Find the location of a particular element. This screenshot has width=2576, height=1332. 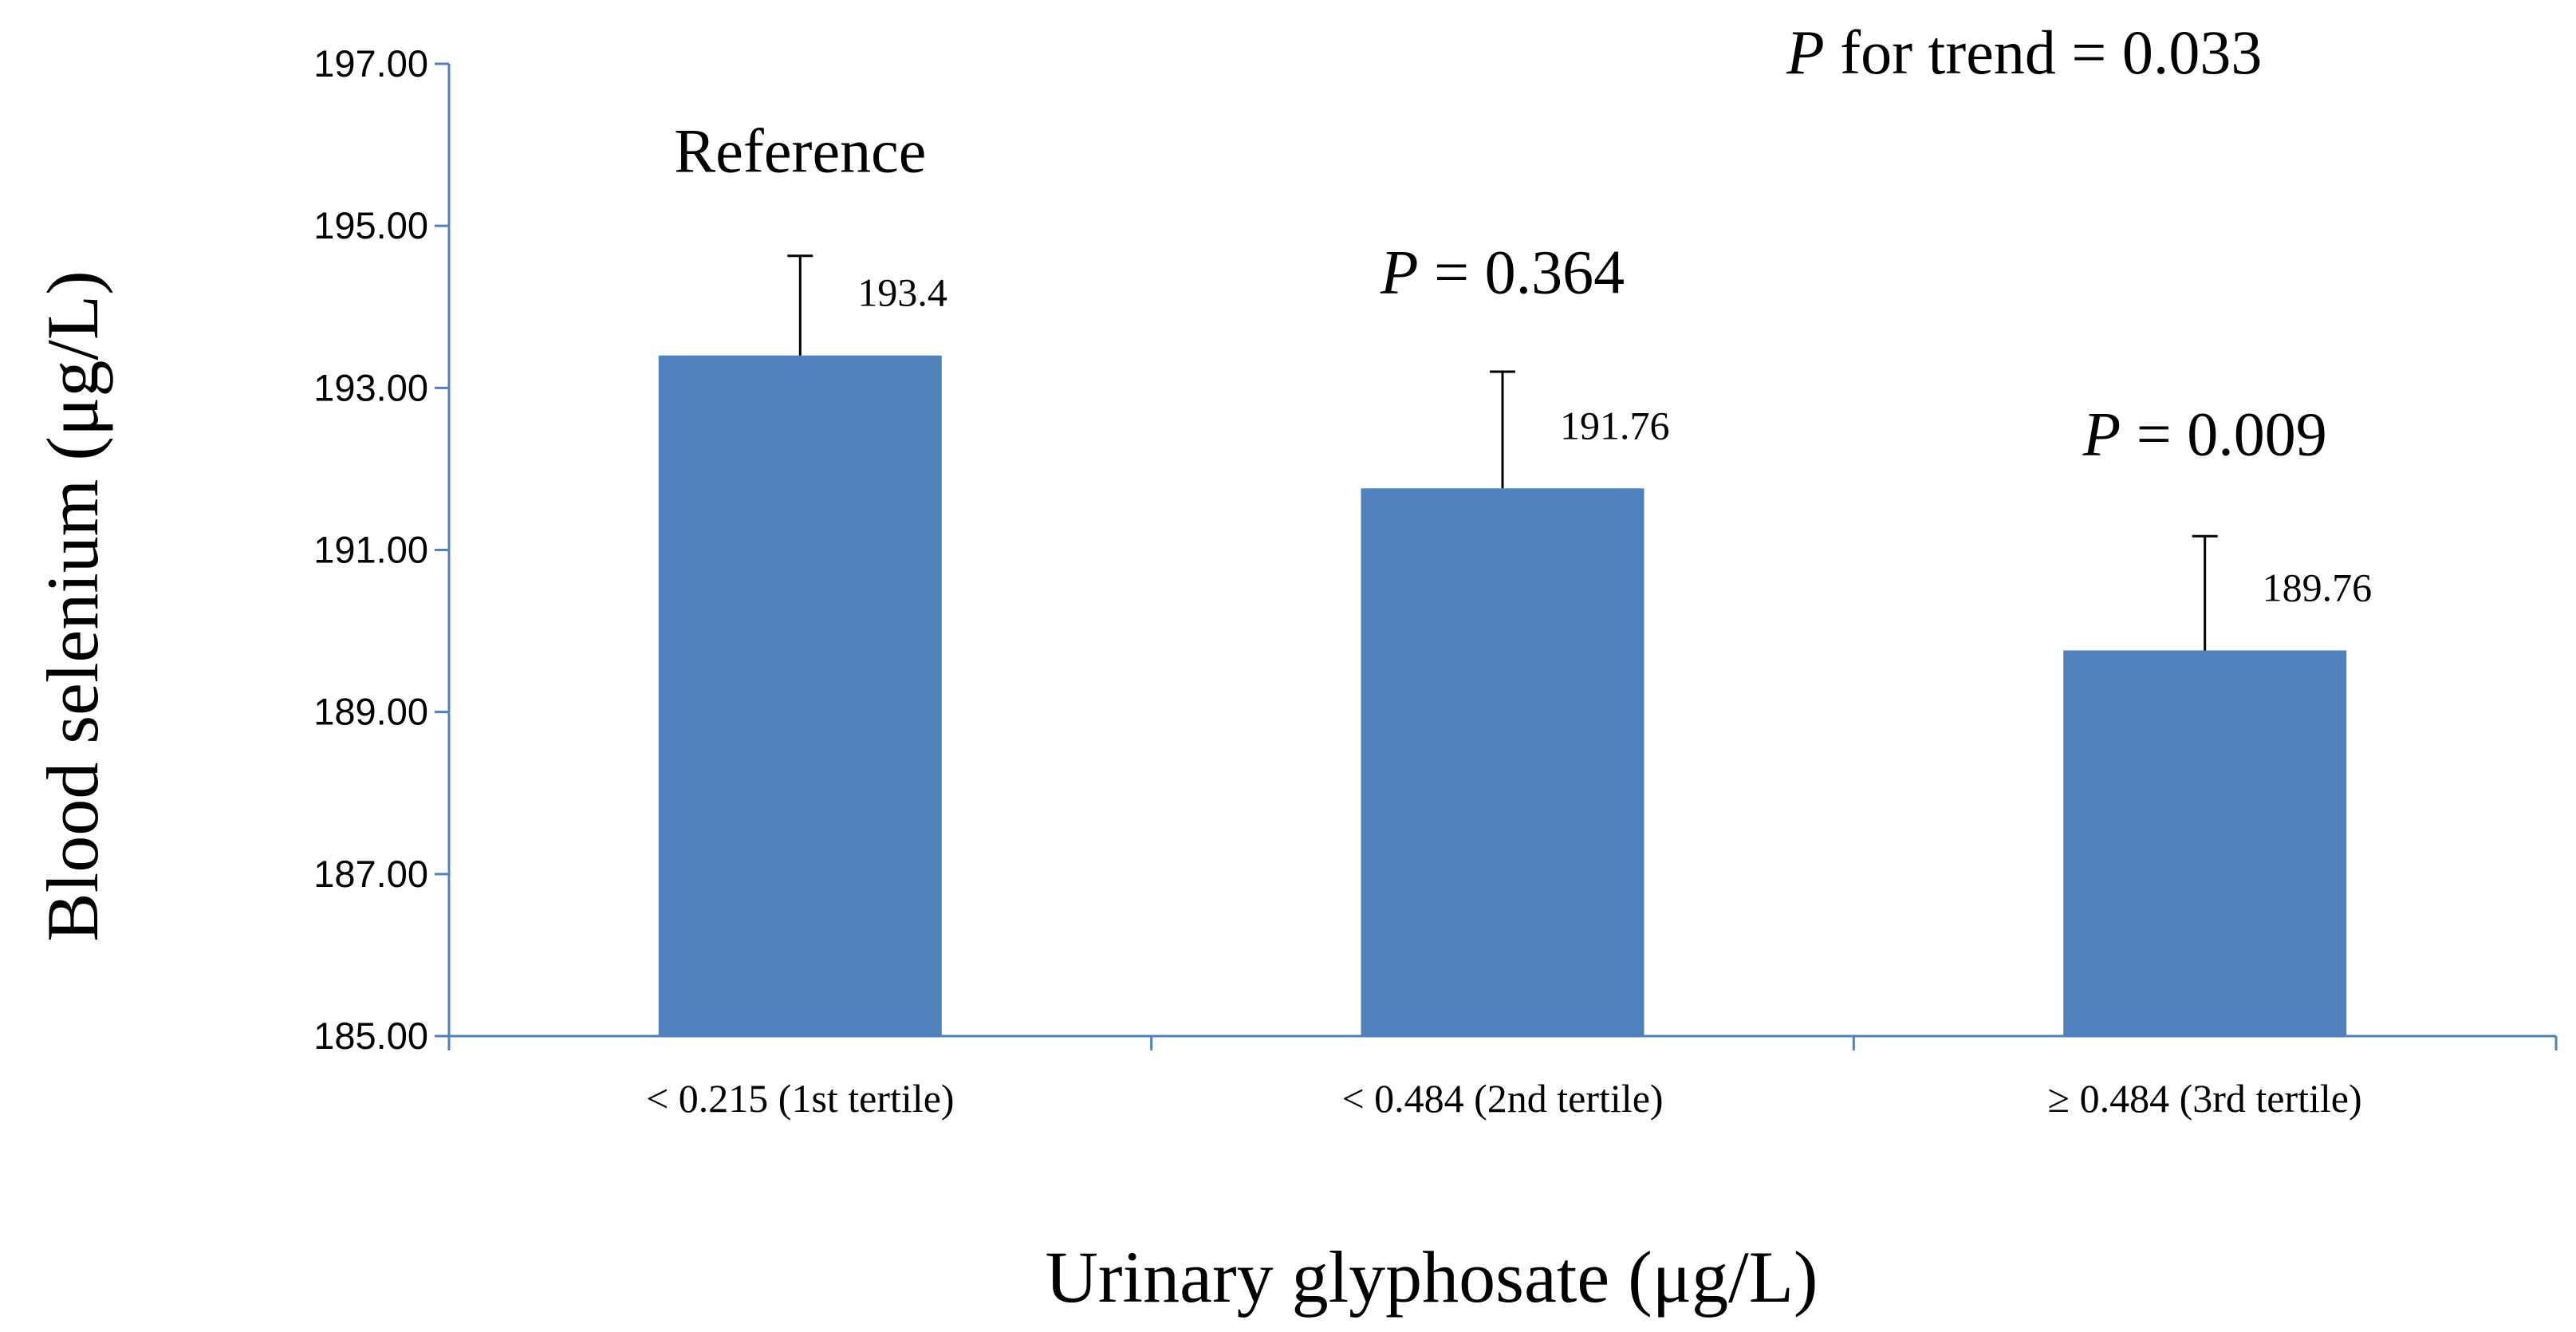

annotation-text: = 0.364 is located at coordinates (1522, 271).